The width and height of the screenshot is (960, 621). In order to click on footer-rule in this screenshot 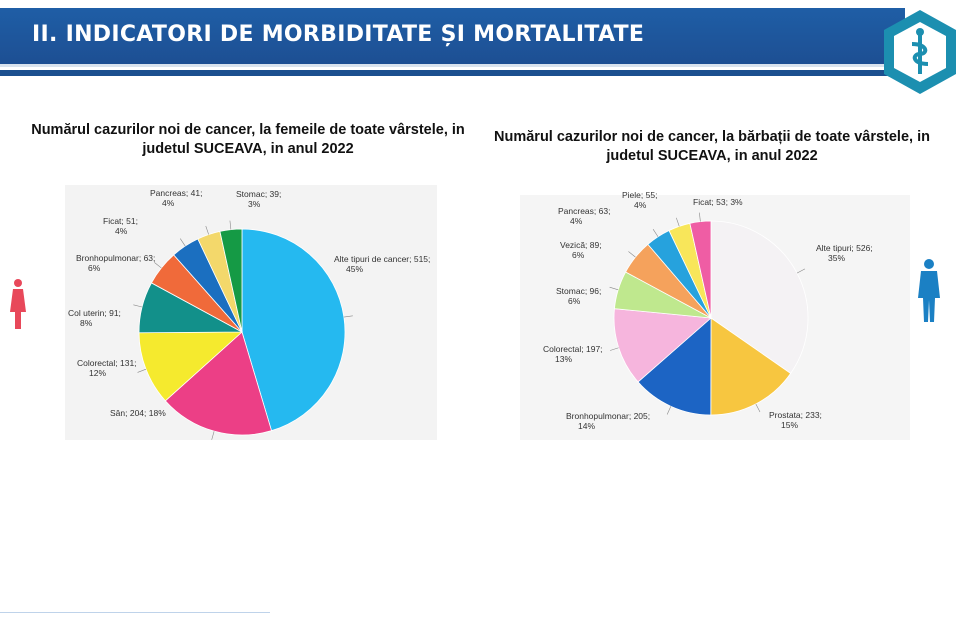, I will do `click(135, 612)`.